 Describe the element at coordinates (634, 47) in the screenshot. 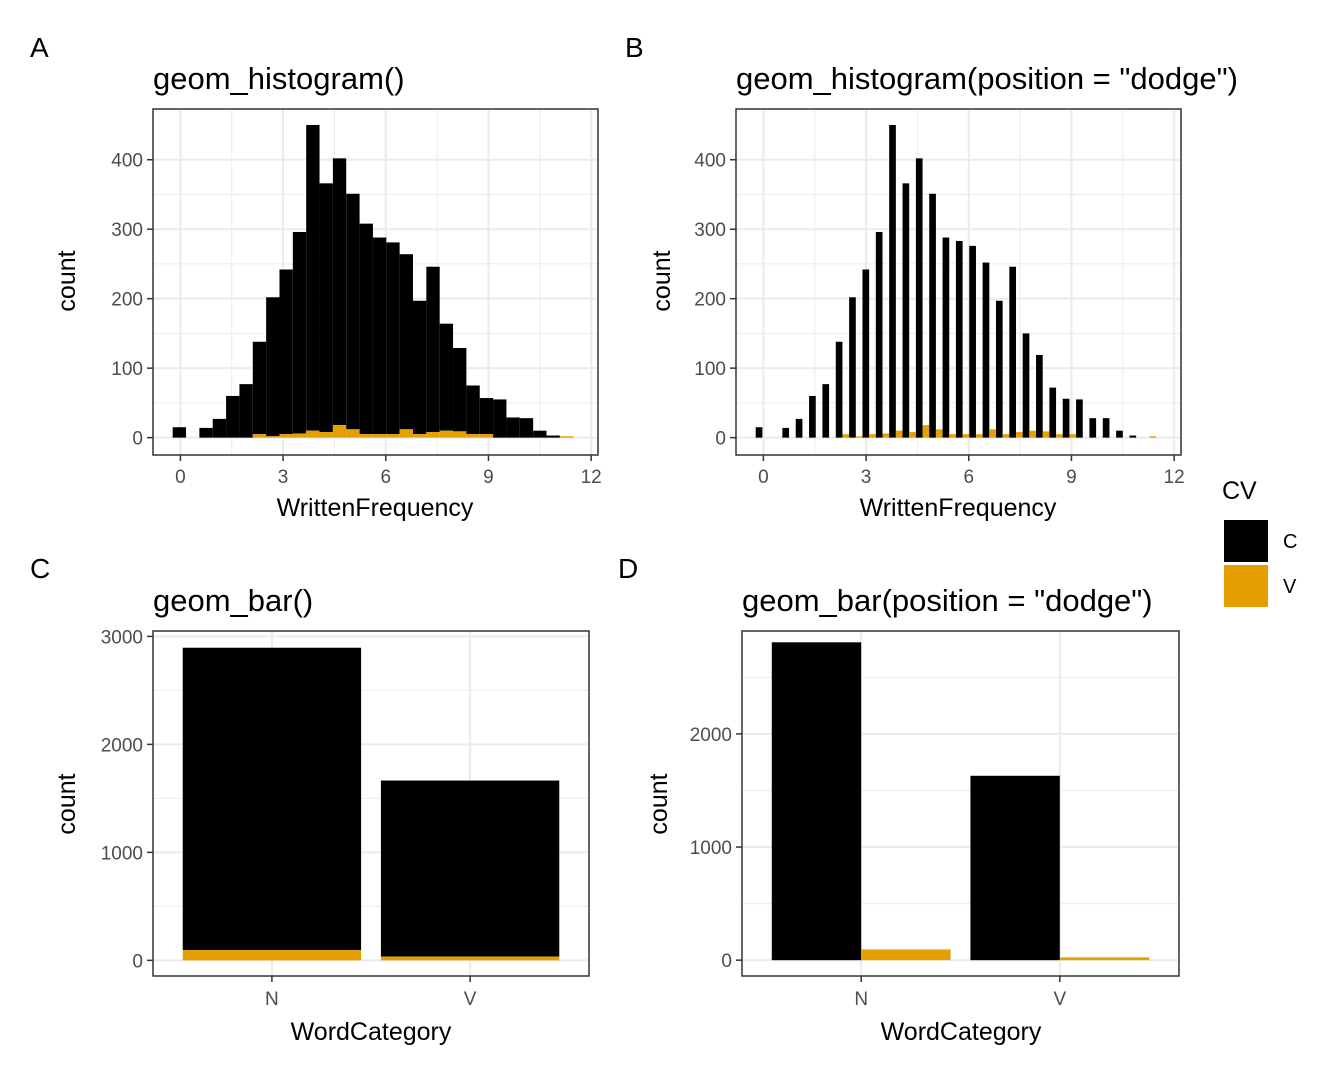

I see `panel-b-tag: B` at that location.